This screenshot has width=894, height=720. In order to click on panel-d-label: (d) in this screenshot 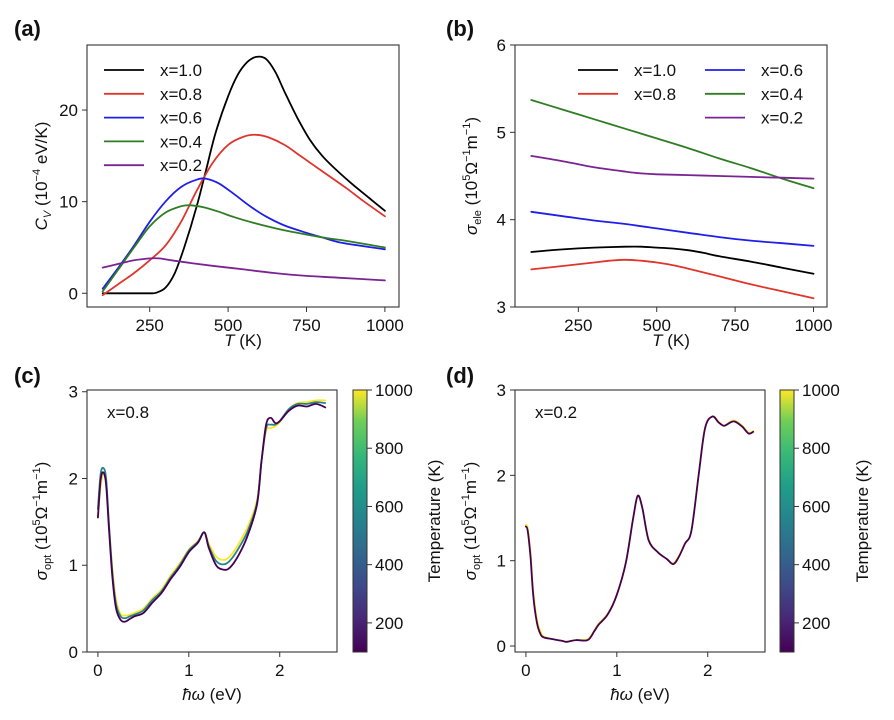, I will do `click(460, 375)`.